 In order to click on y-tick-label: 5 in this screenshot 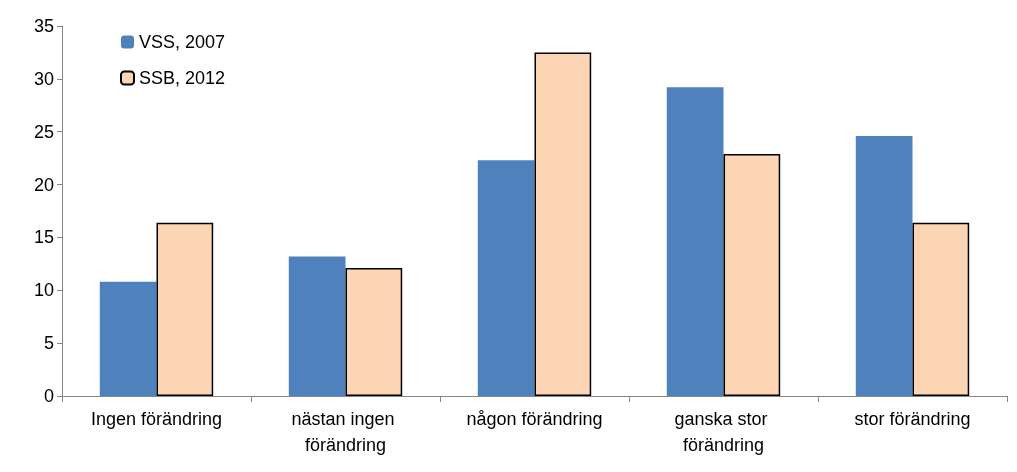, I will do `click(48, 343)`.